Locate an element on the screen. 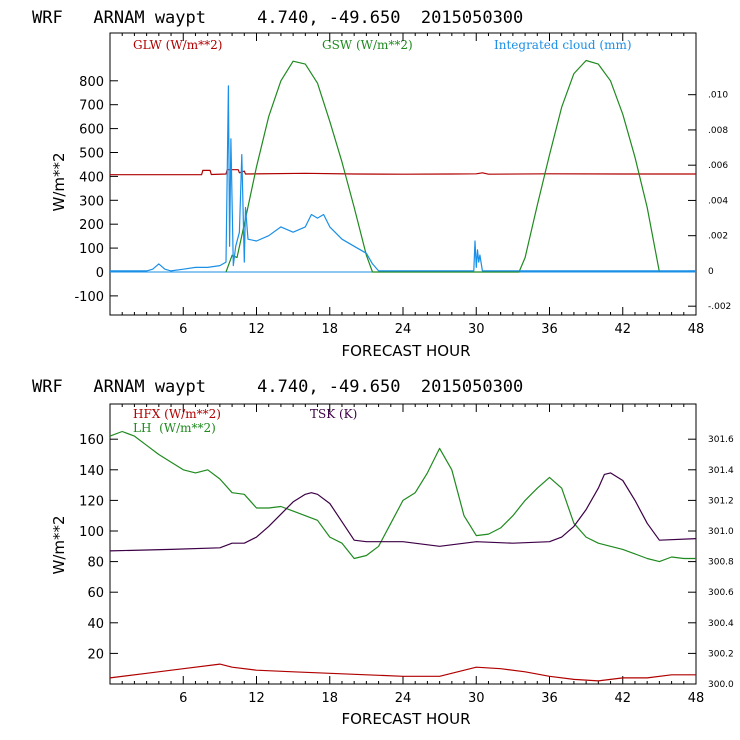 The image size is (740, 740). top-y-tick-label: 400 is located at coordinates (91, 177).